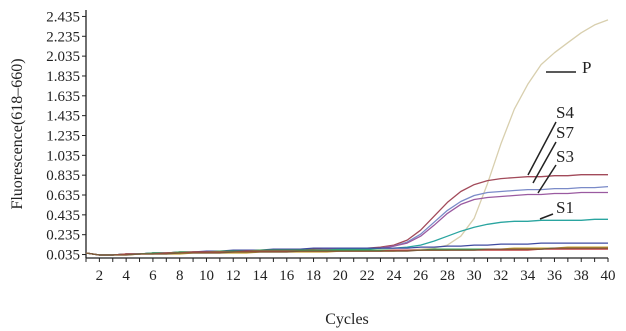 Image resolution: width=626 pixels, height=331 pixels. What do you see at coordinates (347, 319) in the screenshot?
I see `x-axis-title: Cycles` at bounding box center [347, 319].